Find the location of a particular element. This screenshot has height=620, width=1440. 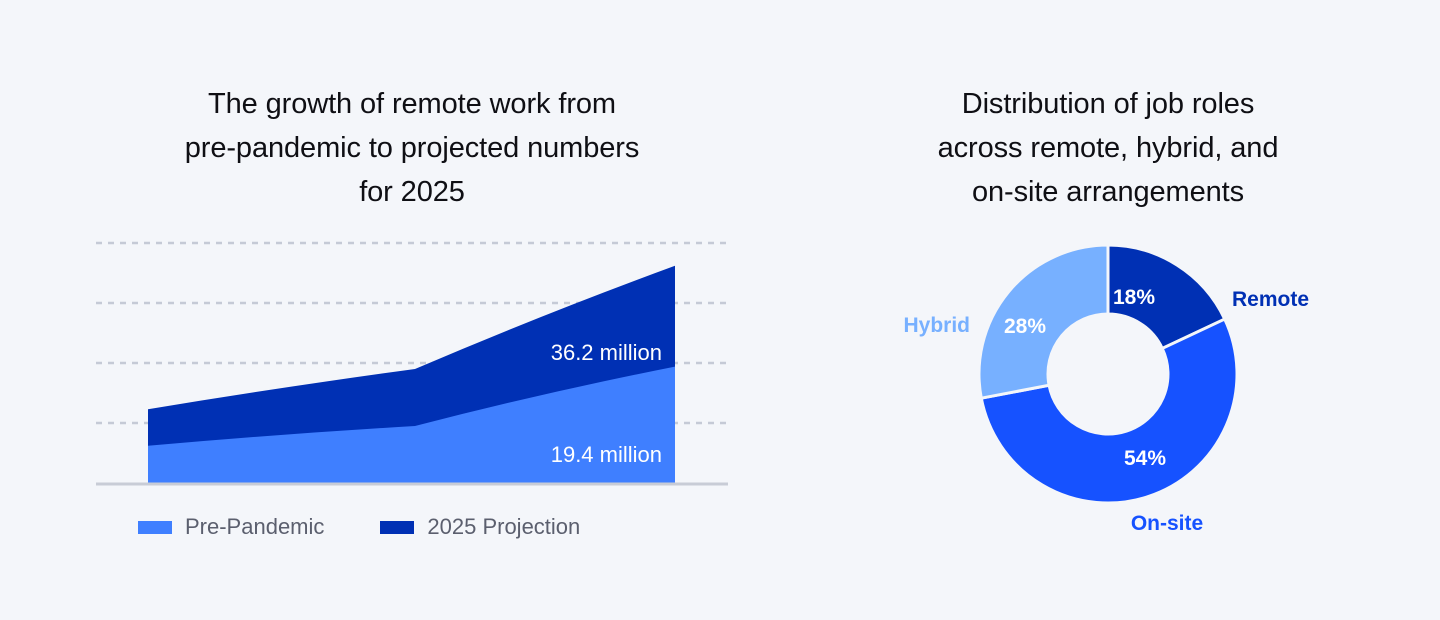

donut-segment-remote is located at coordinates (1166, 297).